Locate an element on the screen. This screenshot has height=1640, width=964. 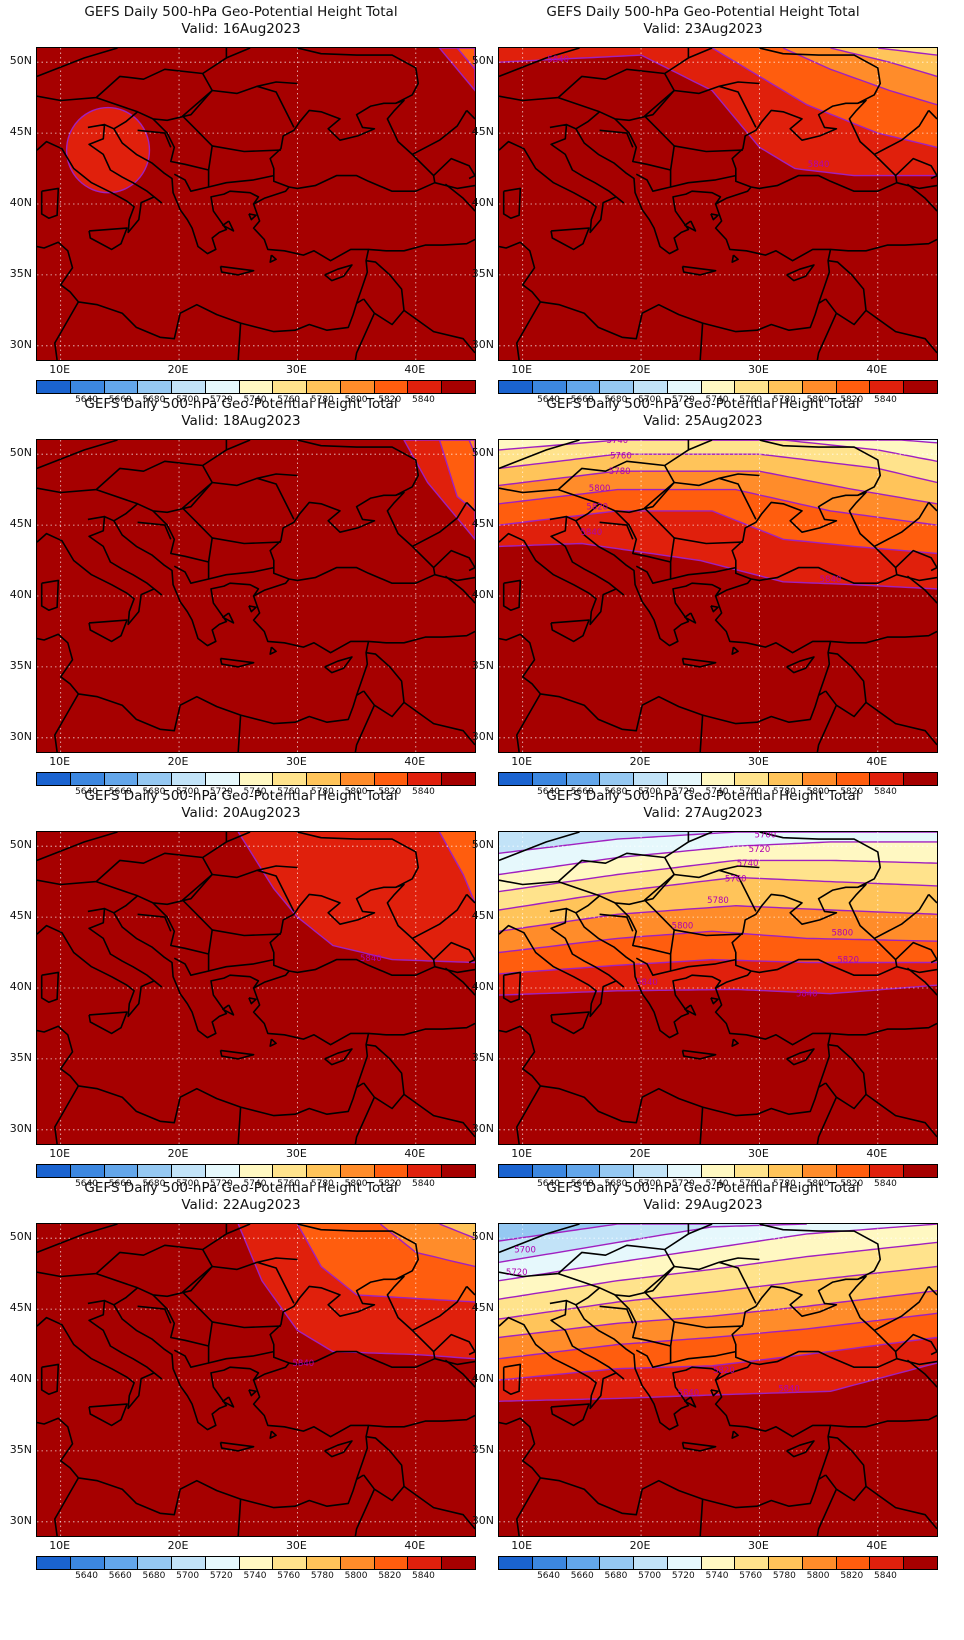
panel-valid-date: Valid: 27Aug2023 is located at coordinates (703, 813).